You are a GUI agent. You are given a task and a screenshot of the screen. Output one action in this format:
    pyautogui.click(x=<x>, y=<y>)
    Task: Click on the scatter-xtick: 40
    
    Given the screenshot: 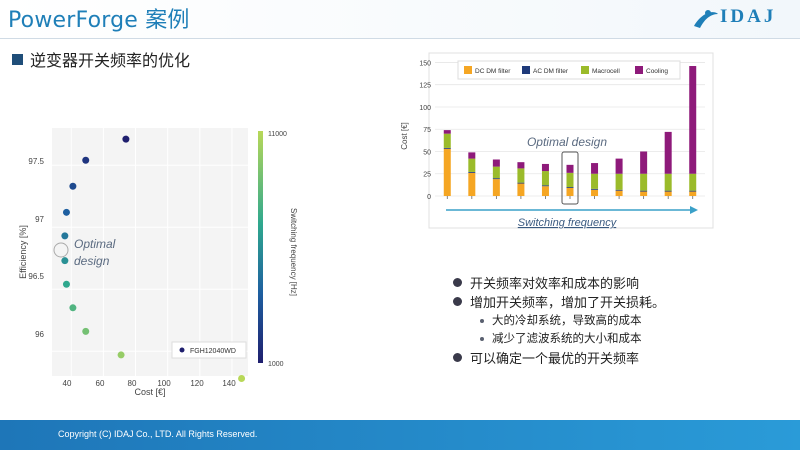 What is the action you would take?
    pyautogui.click(x=67, y=383)
    